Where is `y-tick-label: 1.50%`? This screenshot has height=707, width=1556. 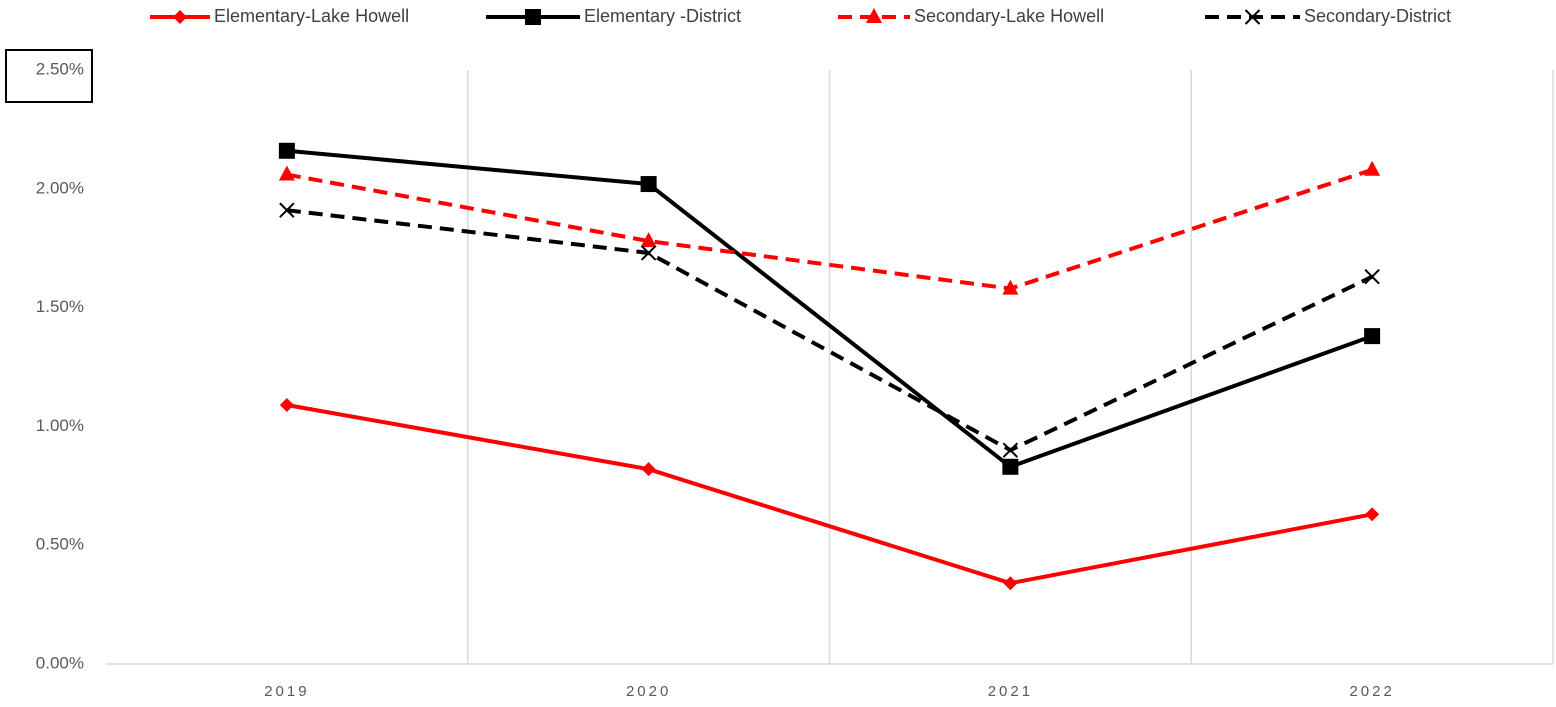
y-tick-label: 1.50% is located at coordinates (60, 306).